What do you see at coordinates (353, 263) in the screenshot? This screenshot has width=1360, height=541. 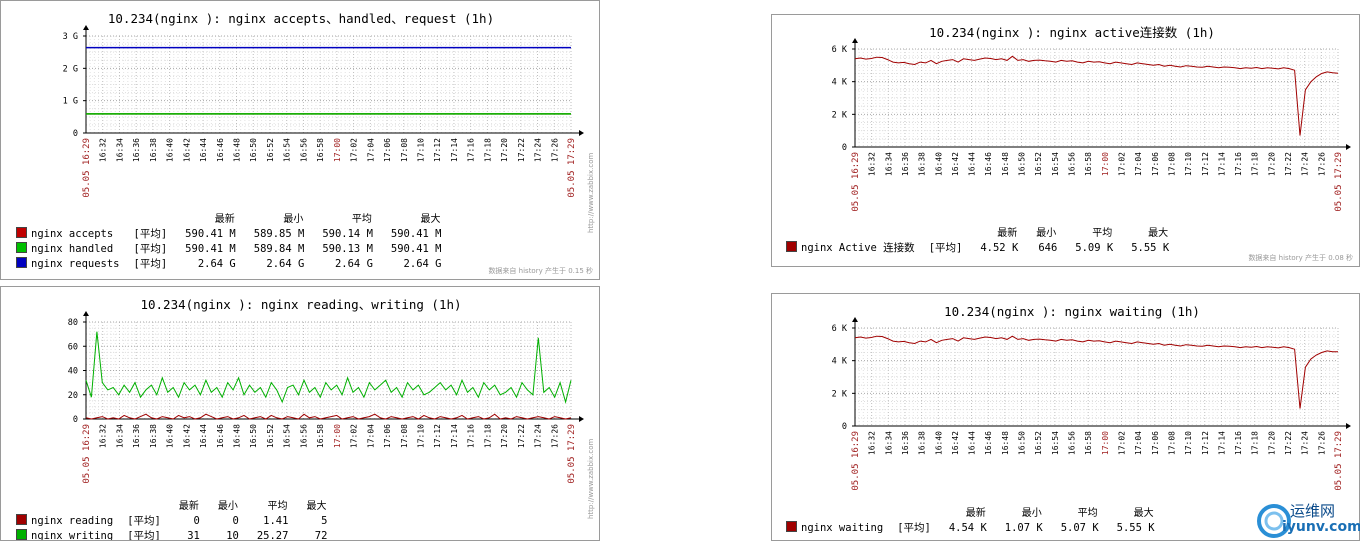 I see `legend-value-avg: 2.64 G` at bounding box center [353, 263].